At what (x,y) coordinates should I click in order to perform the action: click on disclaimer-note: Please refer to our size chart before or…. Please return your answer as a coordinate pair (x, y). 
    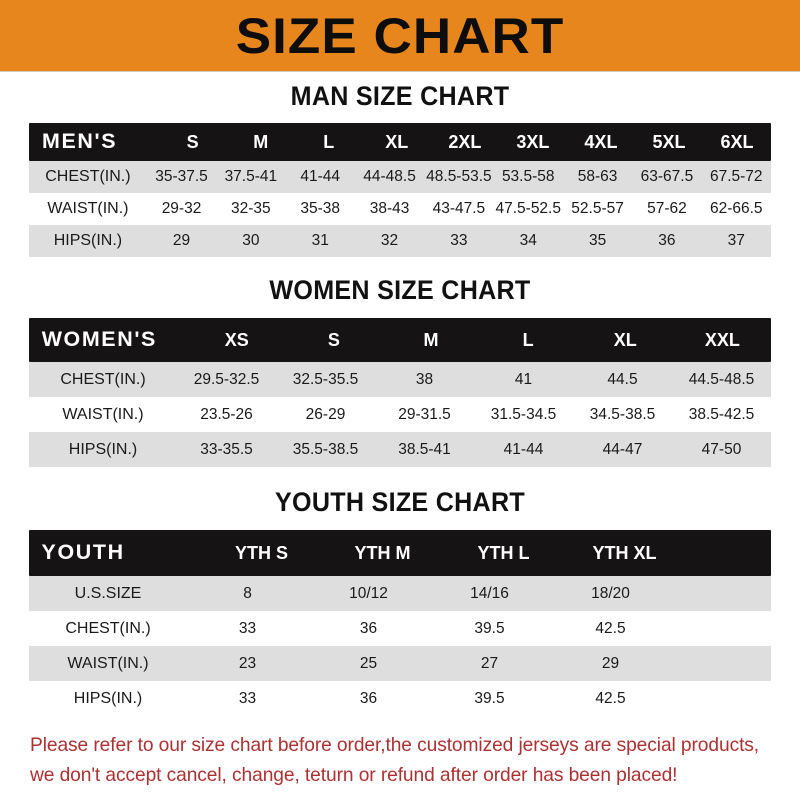
    Looking at the image, I should click on (400, 760).